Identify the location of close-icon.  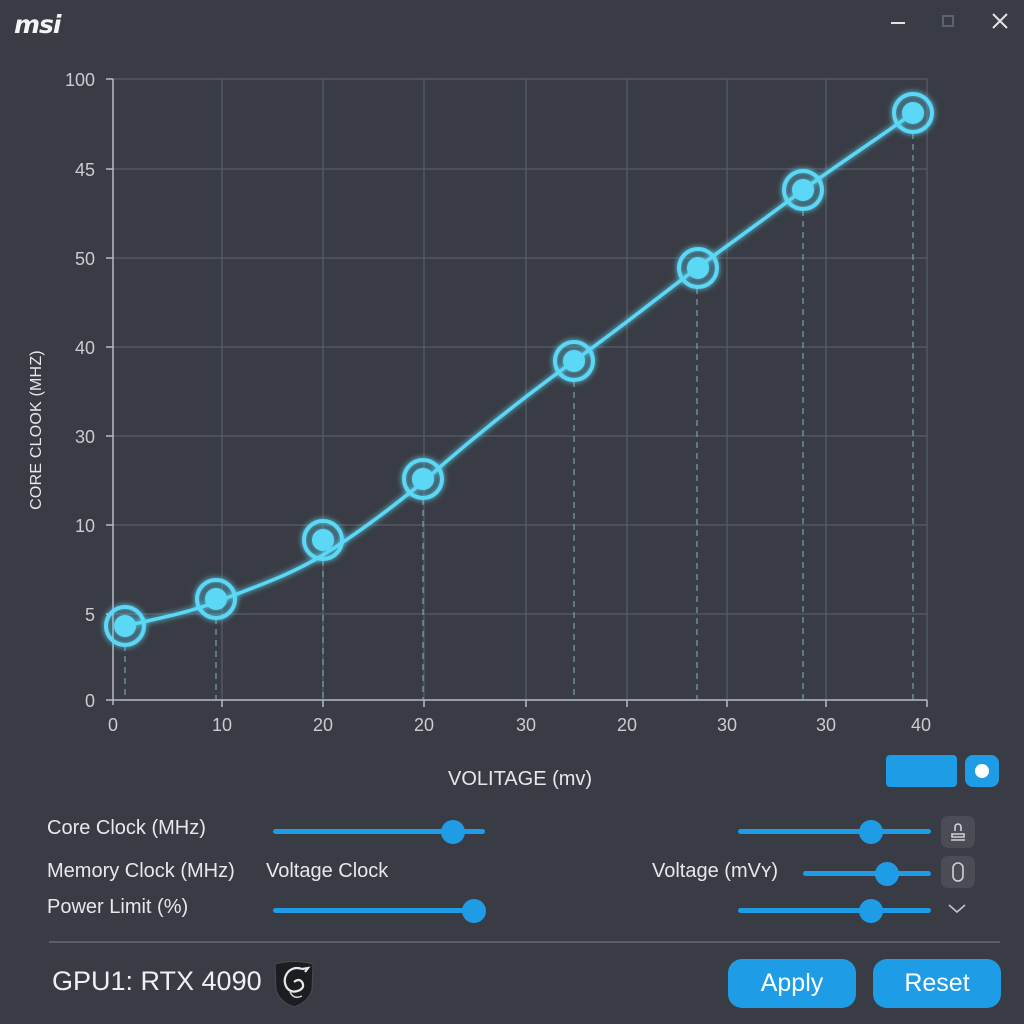
(1000, 21).